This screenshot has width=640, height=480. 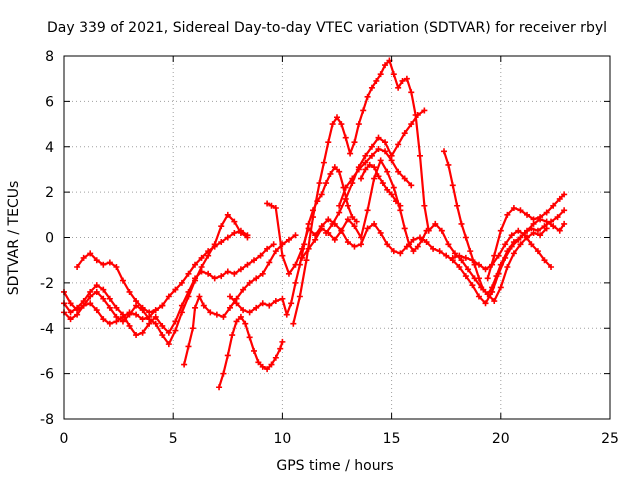 I want to click on series-line, so click(x=113, y=313).